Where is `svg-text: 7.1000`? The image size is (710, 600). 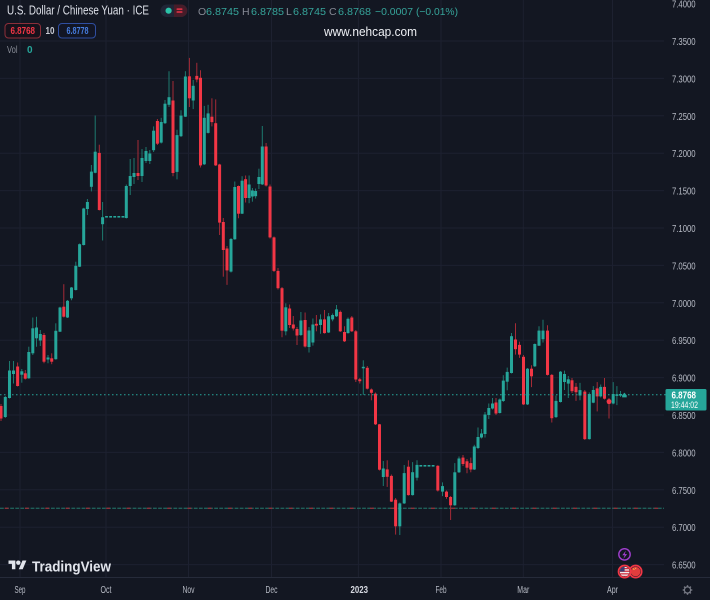
svg-text: 7.1000 is located at coordinates (684, 229).